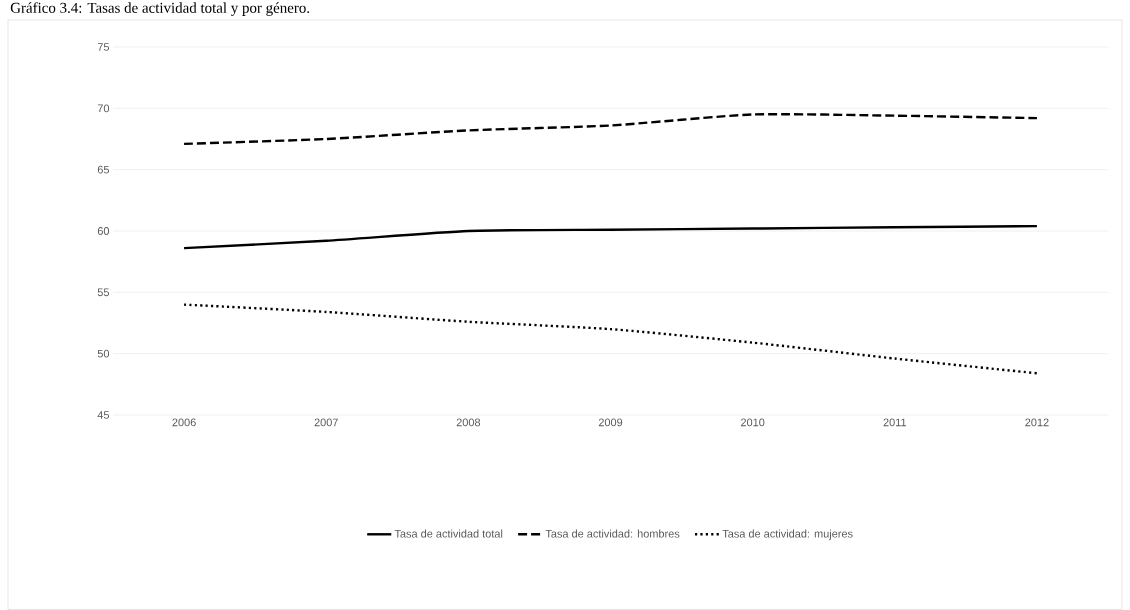 The image size is (1130, 610). I want to click on y-tick-label: 45, so click(103, 415).